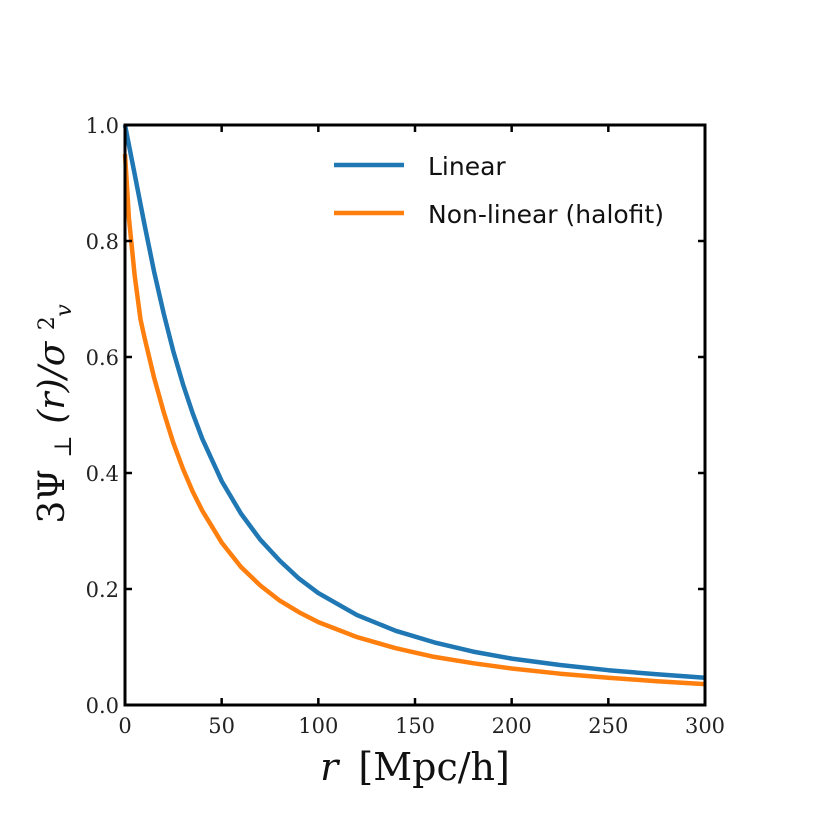 The image size is (830, 830). Describe the element at coordinates (102, 474) in the screenshot. I see `y-tick-label: 0.4` at that location.